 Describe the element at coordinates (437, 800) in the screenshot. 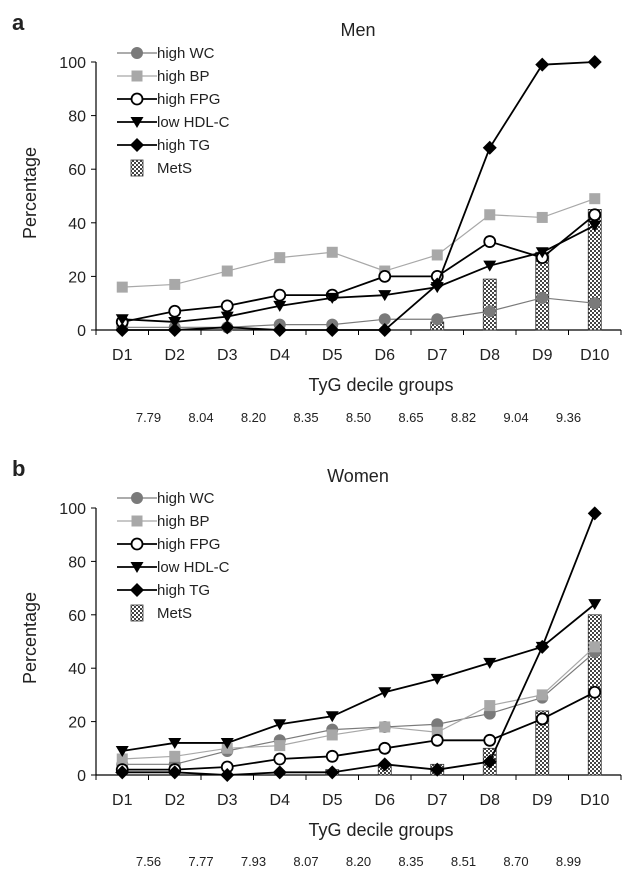

I see `x-tick-label: D7` at that location.